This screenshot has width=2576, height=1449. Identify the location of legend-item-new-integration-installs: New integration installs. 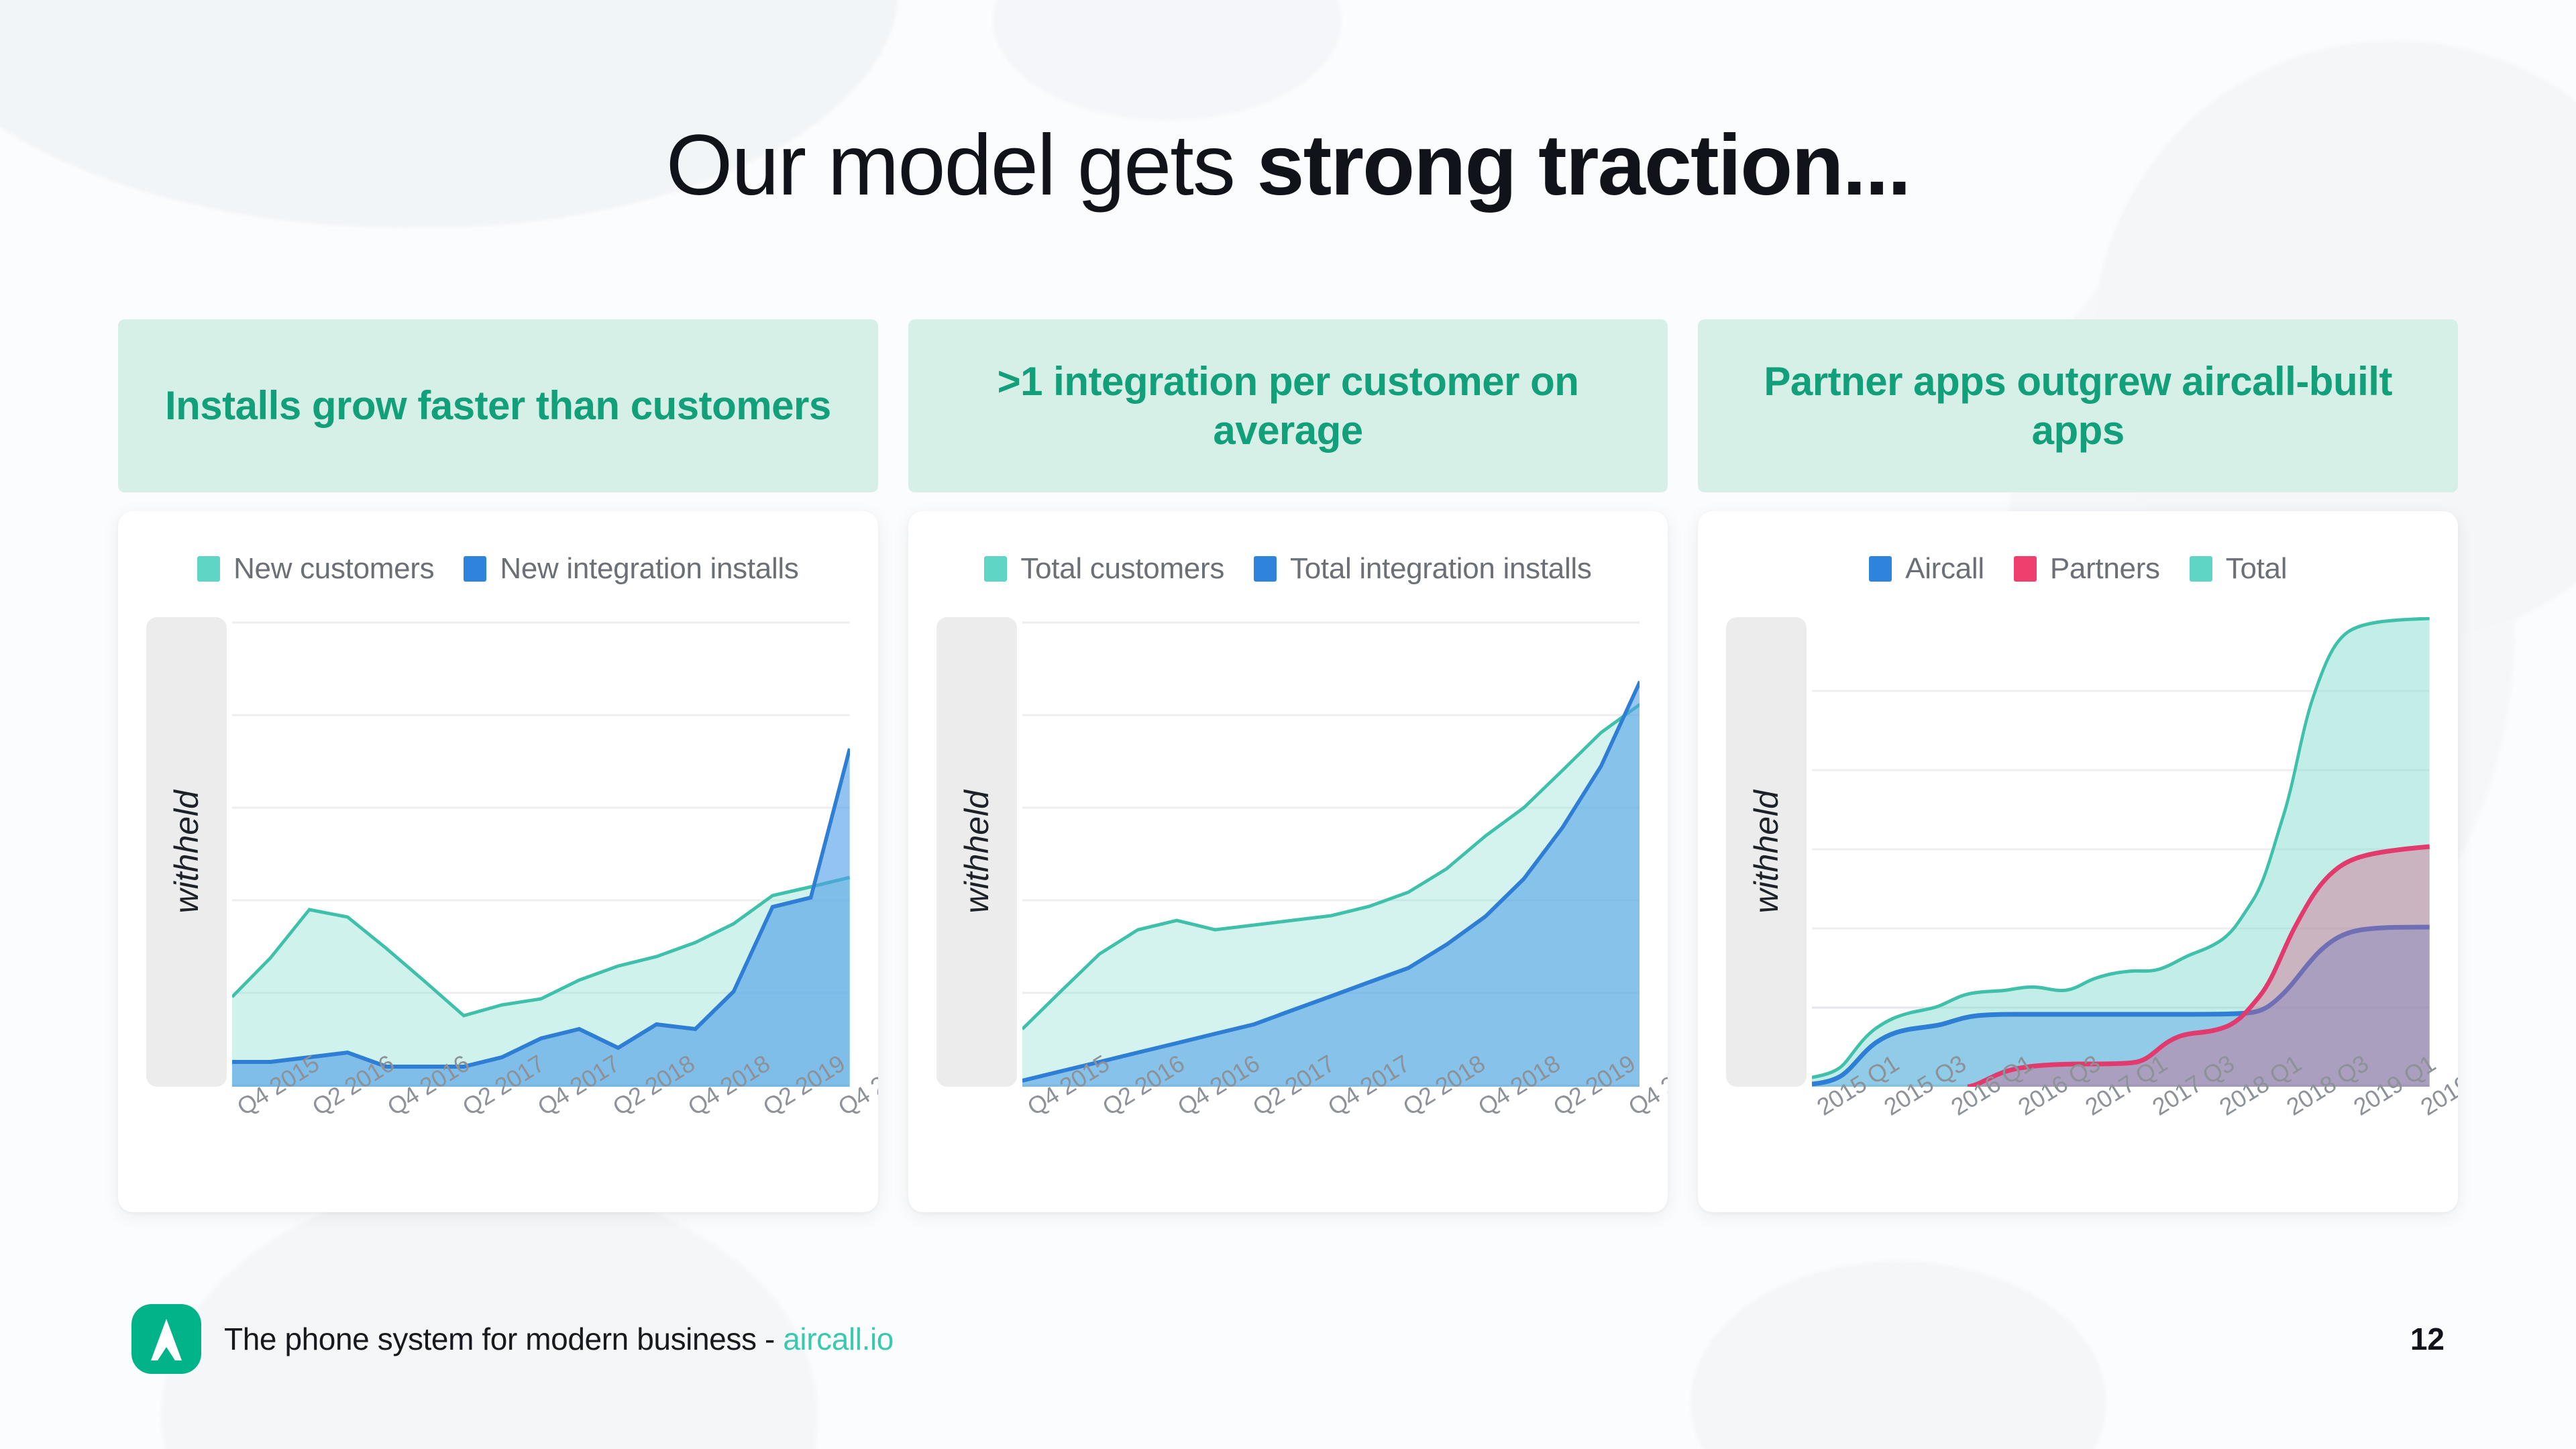
(631, 569).